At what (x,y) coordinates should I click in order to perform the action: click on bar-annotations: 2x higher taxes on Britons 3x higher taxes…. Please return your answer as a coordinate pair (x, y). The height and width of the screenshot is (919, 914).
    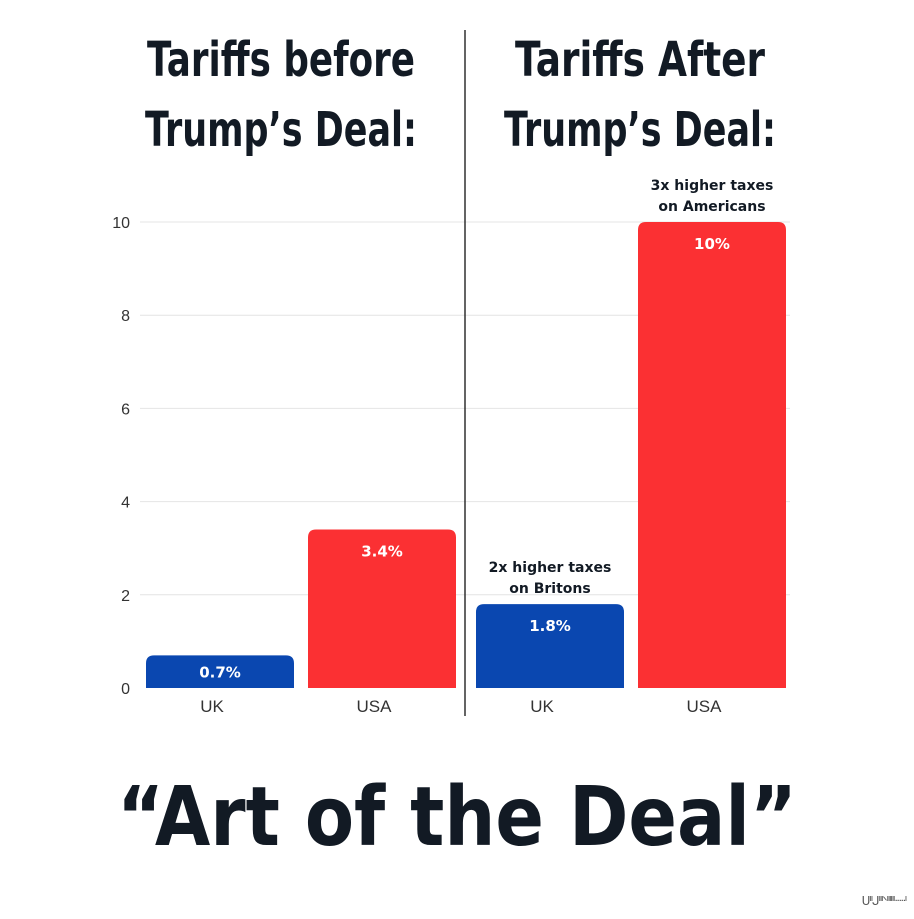
    Looking at the image, I should click on (631, 387).